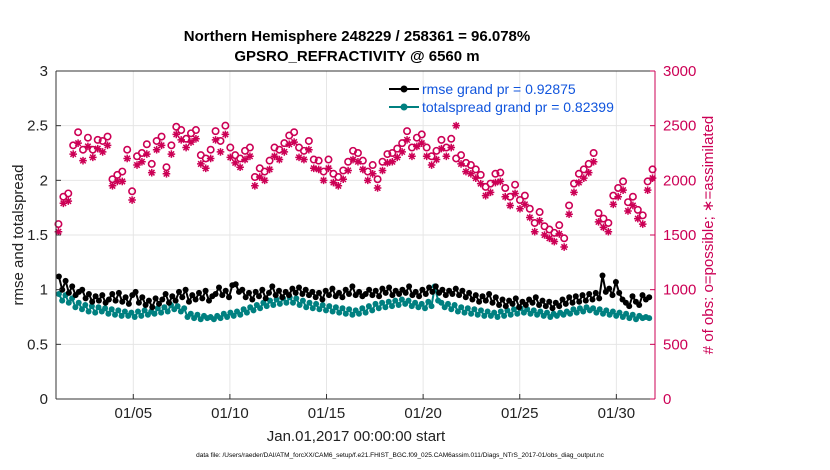 This screenshot has width=830, height=470. What do you see at coordinates (617, 413) in the screenshot?
I see `x-tick-label: 01/30` at bounding box center [617, 413].